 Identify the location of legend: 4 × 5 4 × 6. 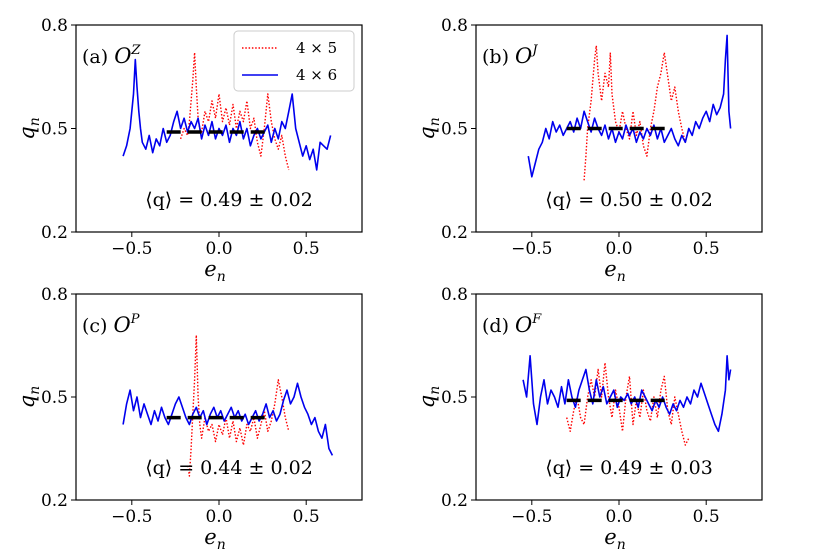
(294, 61).